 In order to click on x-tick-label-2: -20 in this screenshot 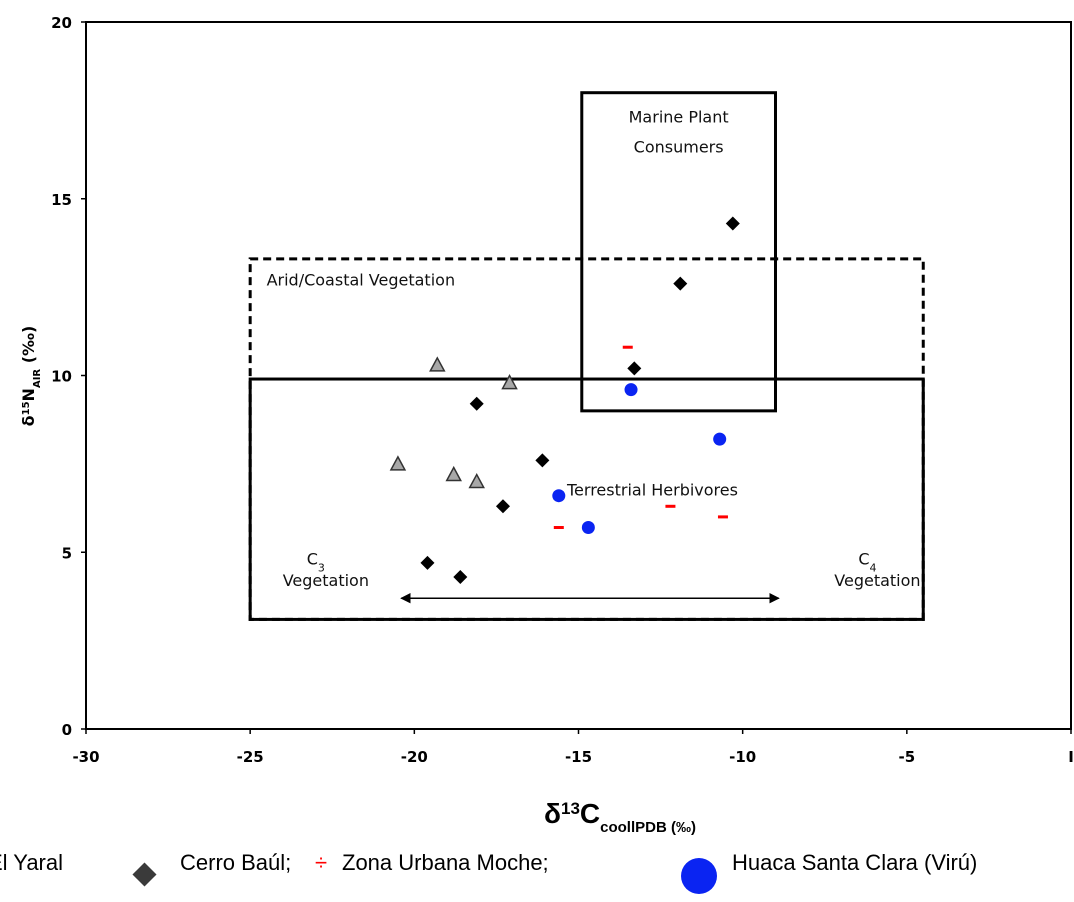, I will do `click(414, 757)`.